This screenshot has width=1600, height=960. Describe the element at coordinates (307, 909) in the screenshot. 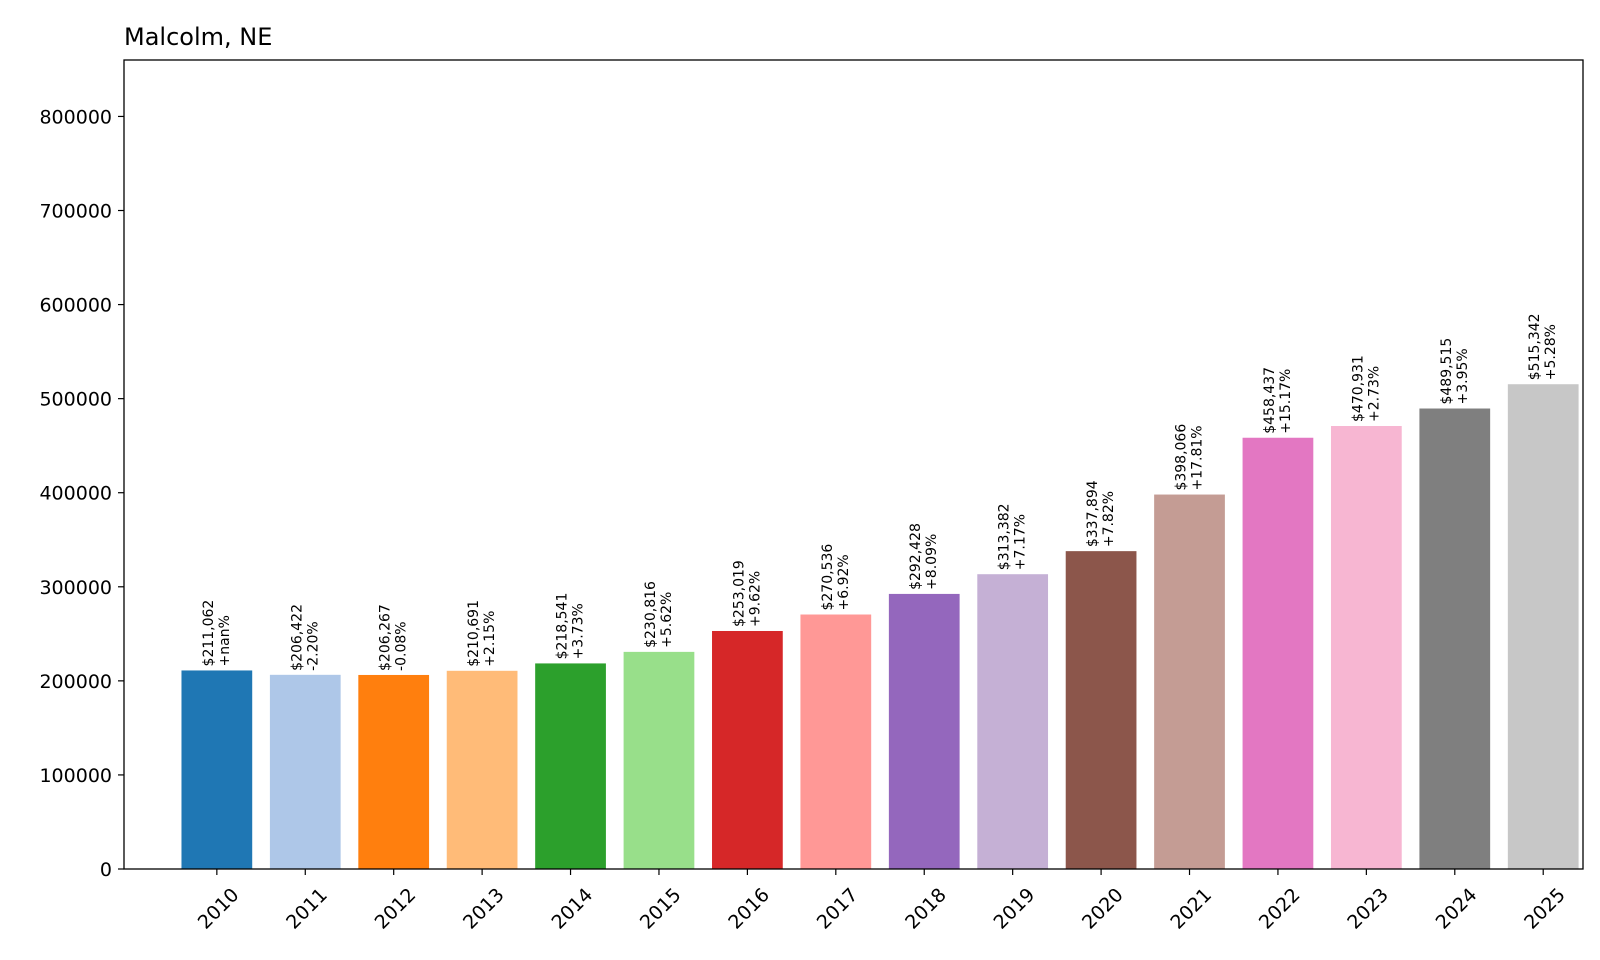

I see `x-tick-label: 2011` at that location.